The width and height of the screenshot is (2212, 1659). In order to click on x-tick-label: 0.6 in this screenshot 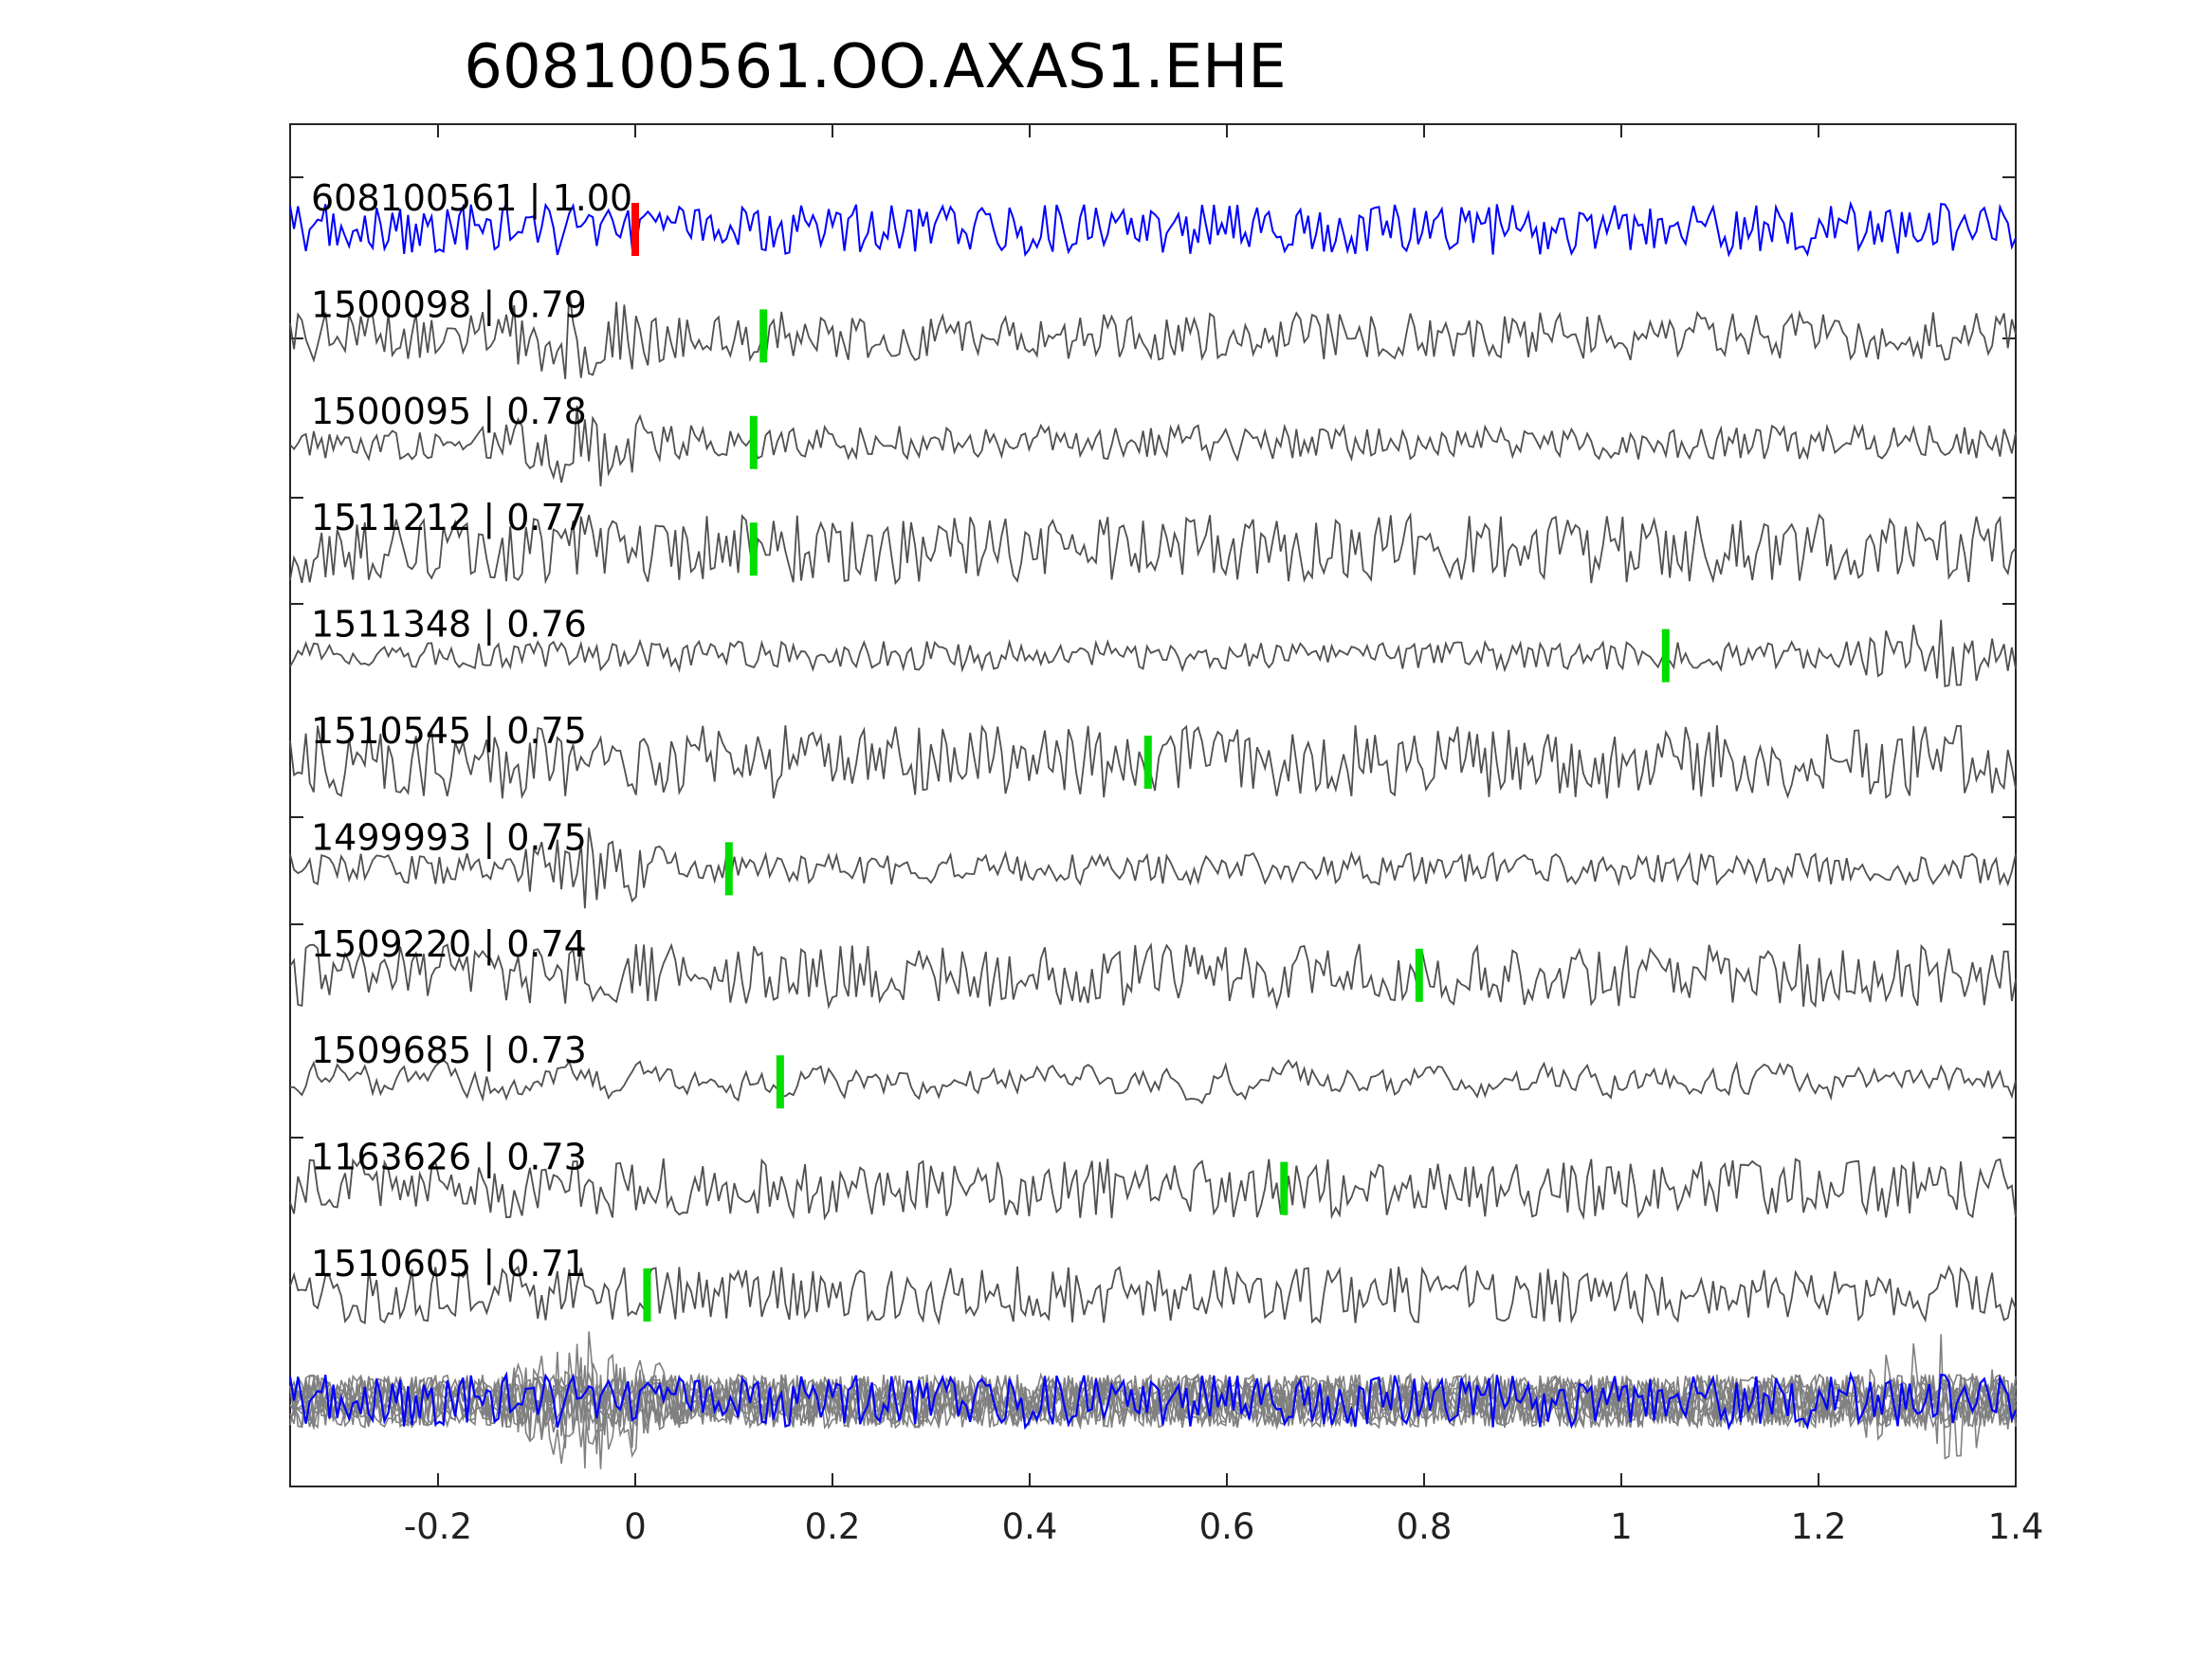, I will do `click(1227, 1526)`.